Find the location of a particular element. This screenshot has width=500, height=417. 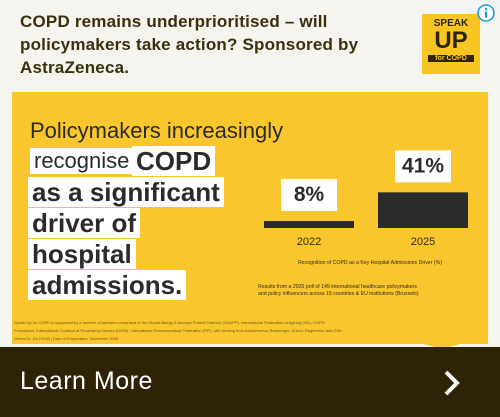

value-label: 8% is located at coordinates (309, 194).